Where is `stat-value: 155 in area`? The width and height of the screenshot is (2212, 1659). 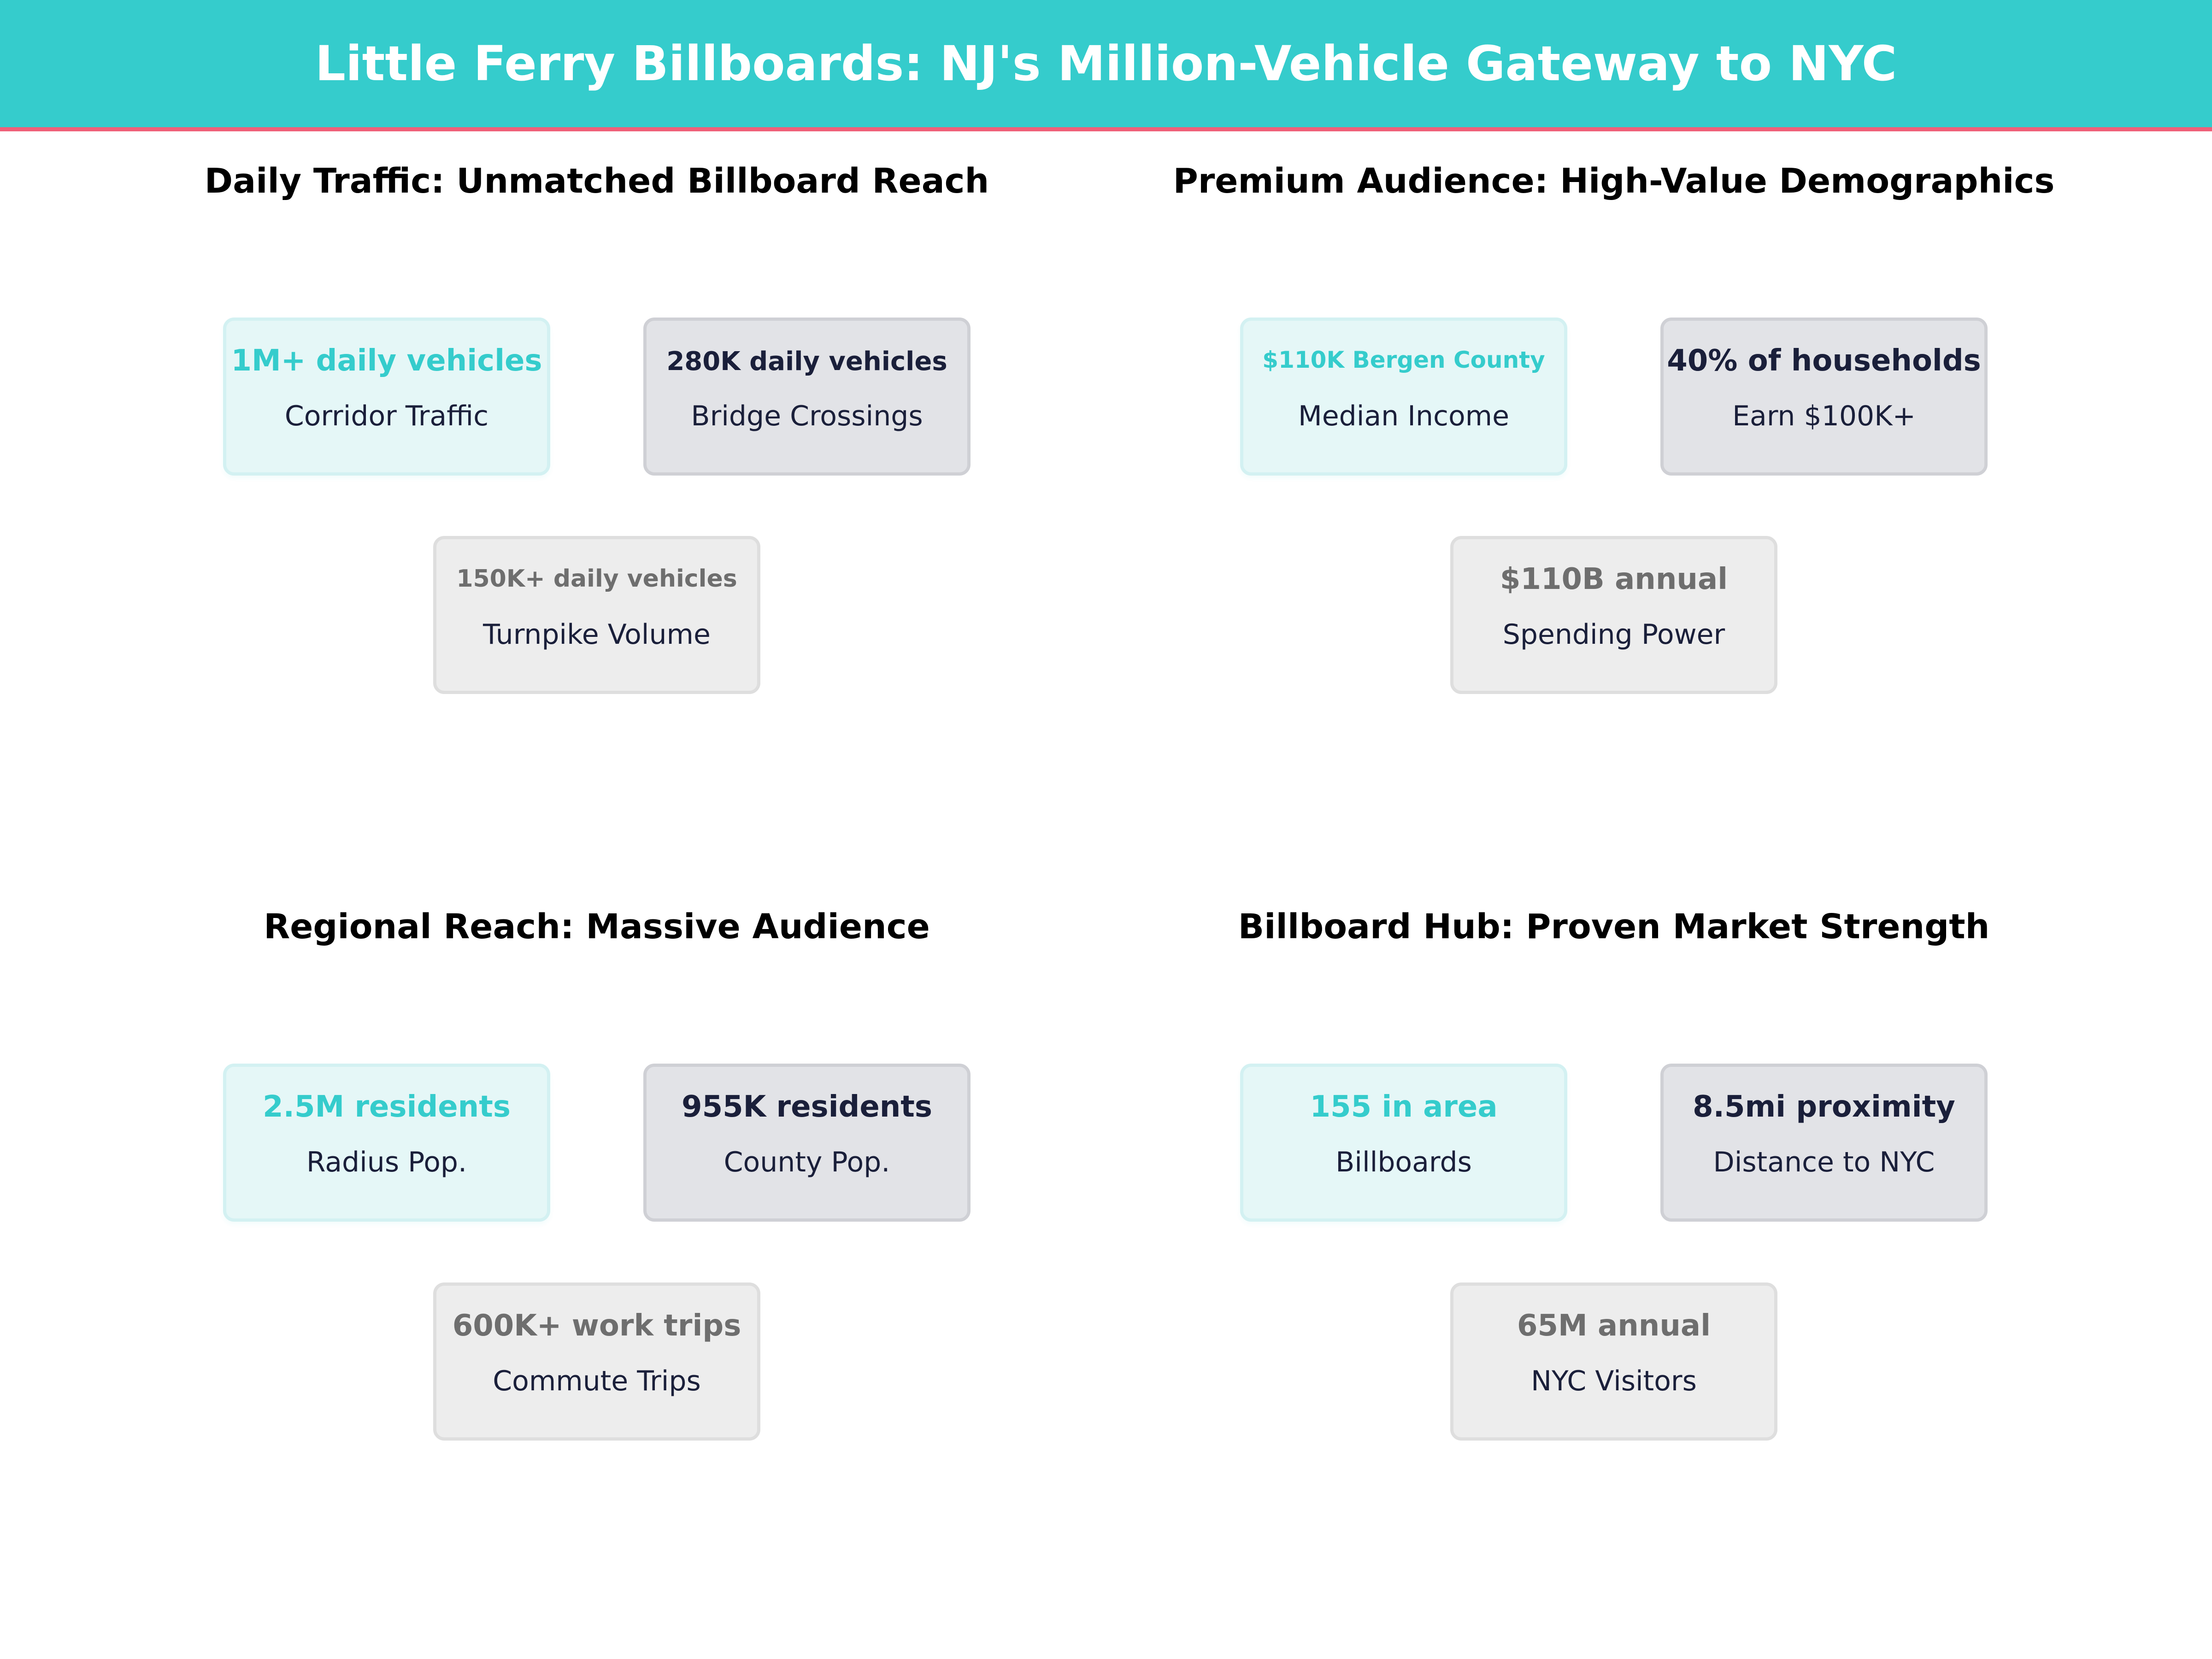 stat-value: 155 in area is located at coordinates (1404, 1107).